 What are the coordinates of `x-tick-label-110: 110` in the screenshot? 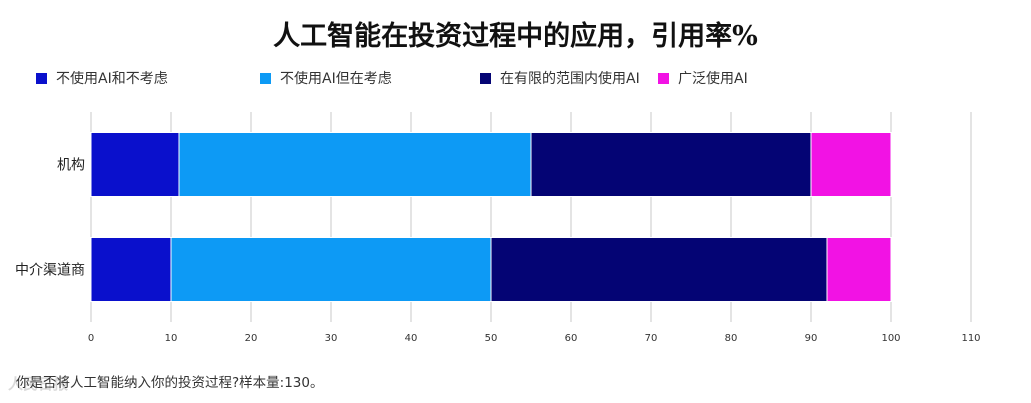 It's located at (970, 338).